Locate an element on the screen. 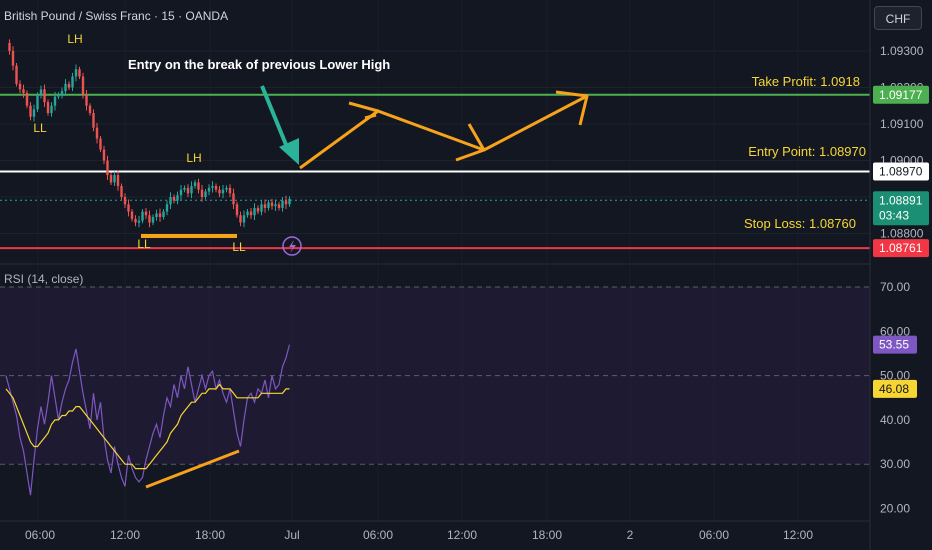  projection-arrow-3-head is located at coordinates (571, 94).